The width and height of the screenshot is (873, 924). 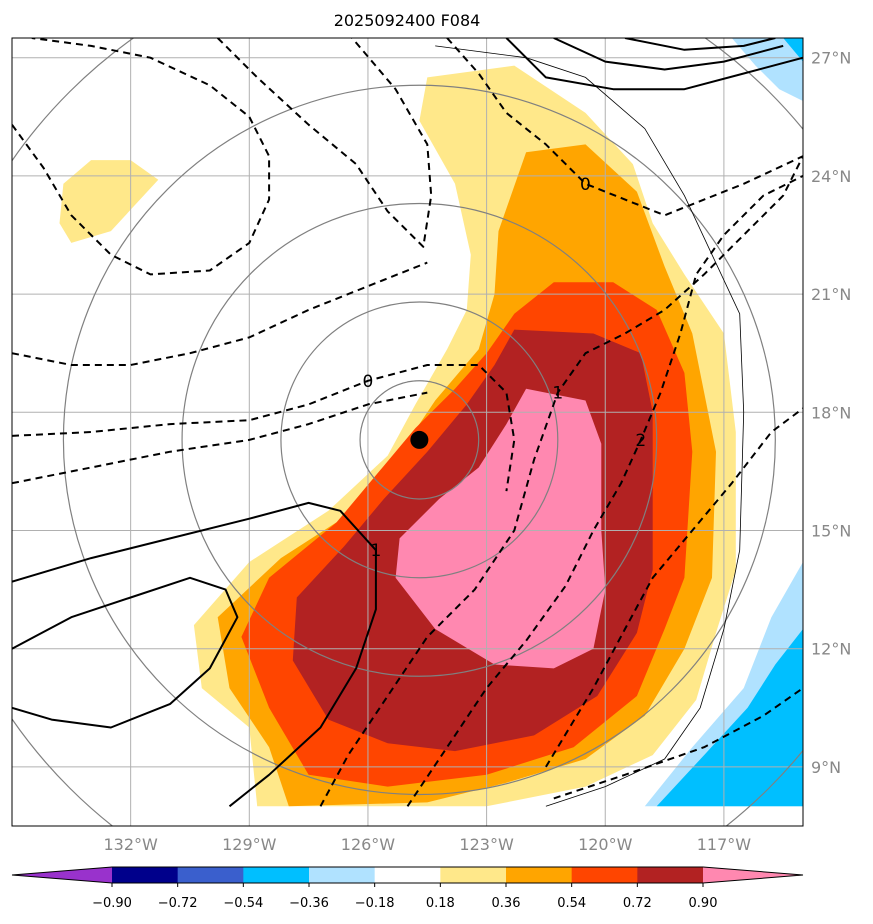 I want to click on colorbar-tick-label-4: −0.18, so click(x=375, y=903).